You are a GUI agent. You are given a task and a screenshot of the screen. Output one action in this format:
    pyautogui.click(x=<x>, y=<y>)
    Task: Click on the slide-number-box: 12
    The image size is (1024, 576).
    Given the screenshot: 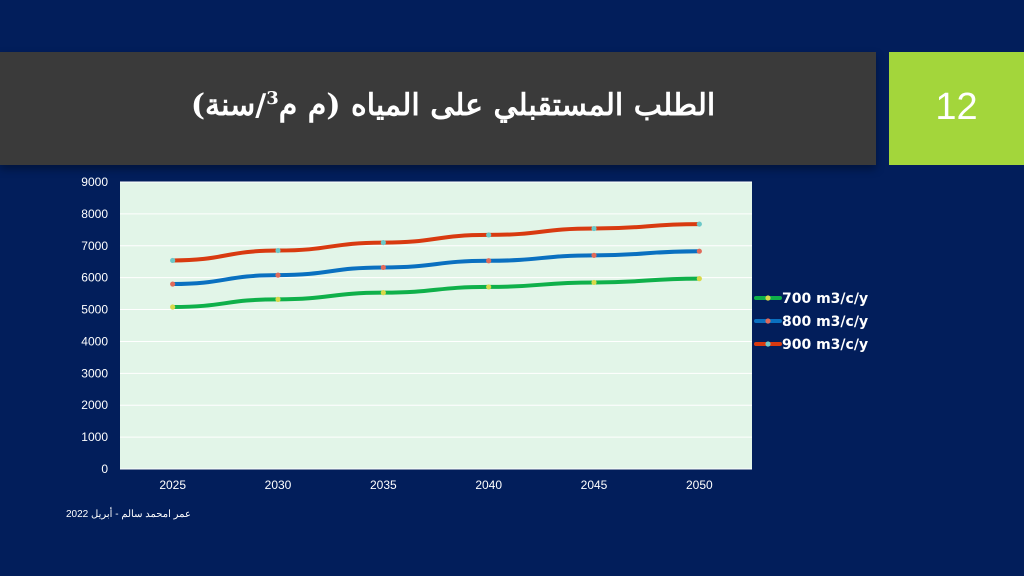 What is the action you would take?
    pyautogui.click(x=956, y=108)
    